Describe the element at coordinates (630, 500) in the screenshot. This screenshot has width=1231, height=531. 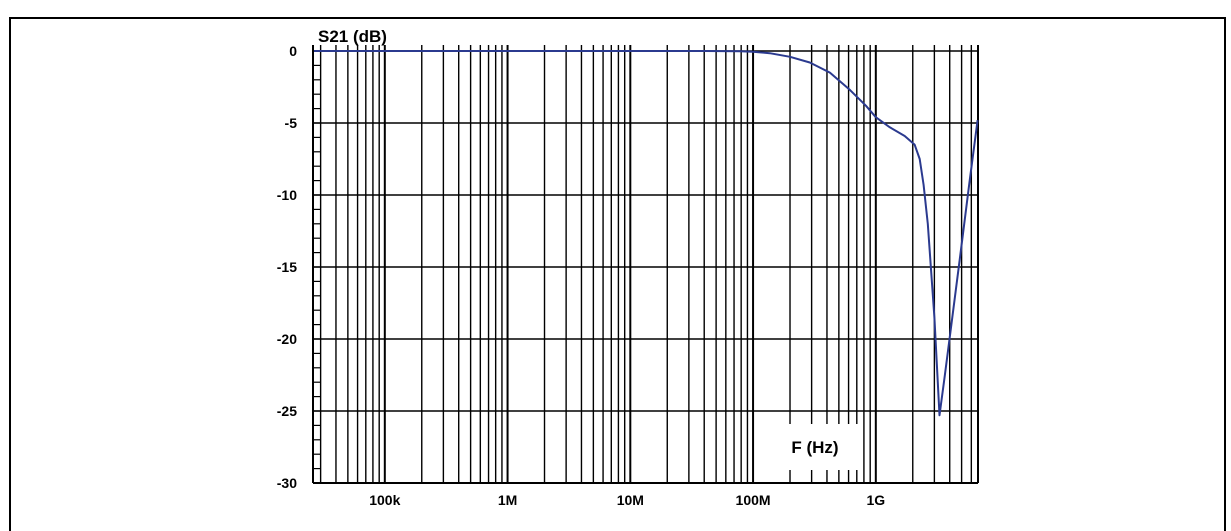
I see `x-tick-label: 10M` at that location.